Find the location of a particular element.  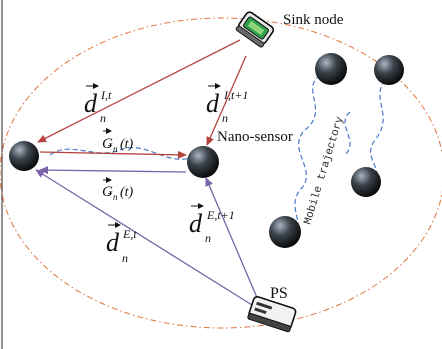

arrow-sink-to-left-node is located at coordinates (139, 91).